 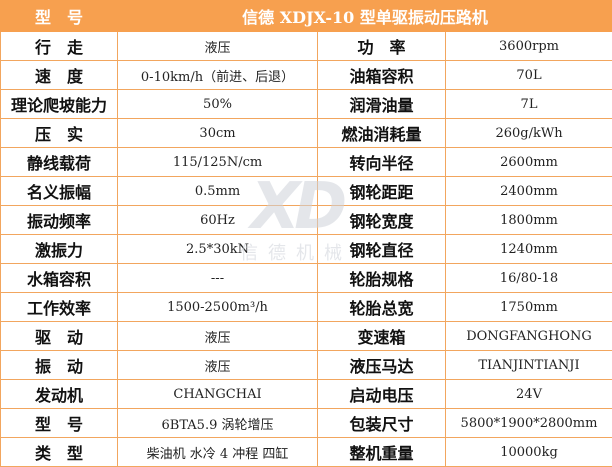 What do you see at coordinates (529, 452) in the screenshot?
I see `spec-value: 10000kg` at bounding box center [529, 452].